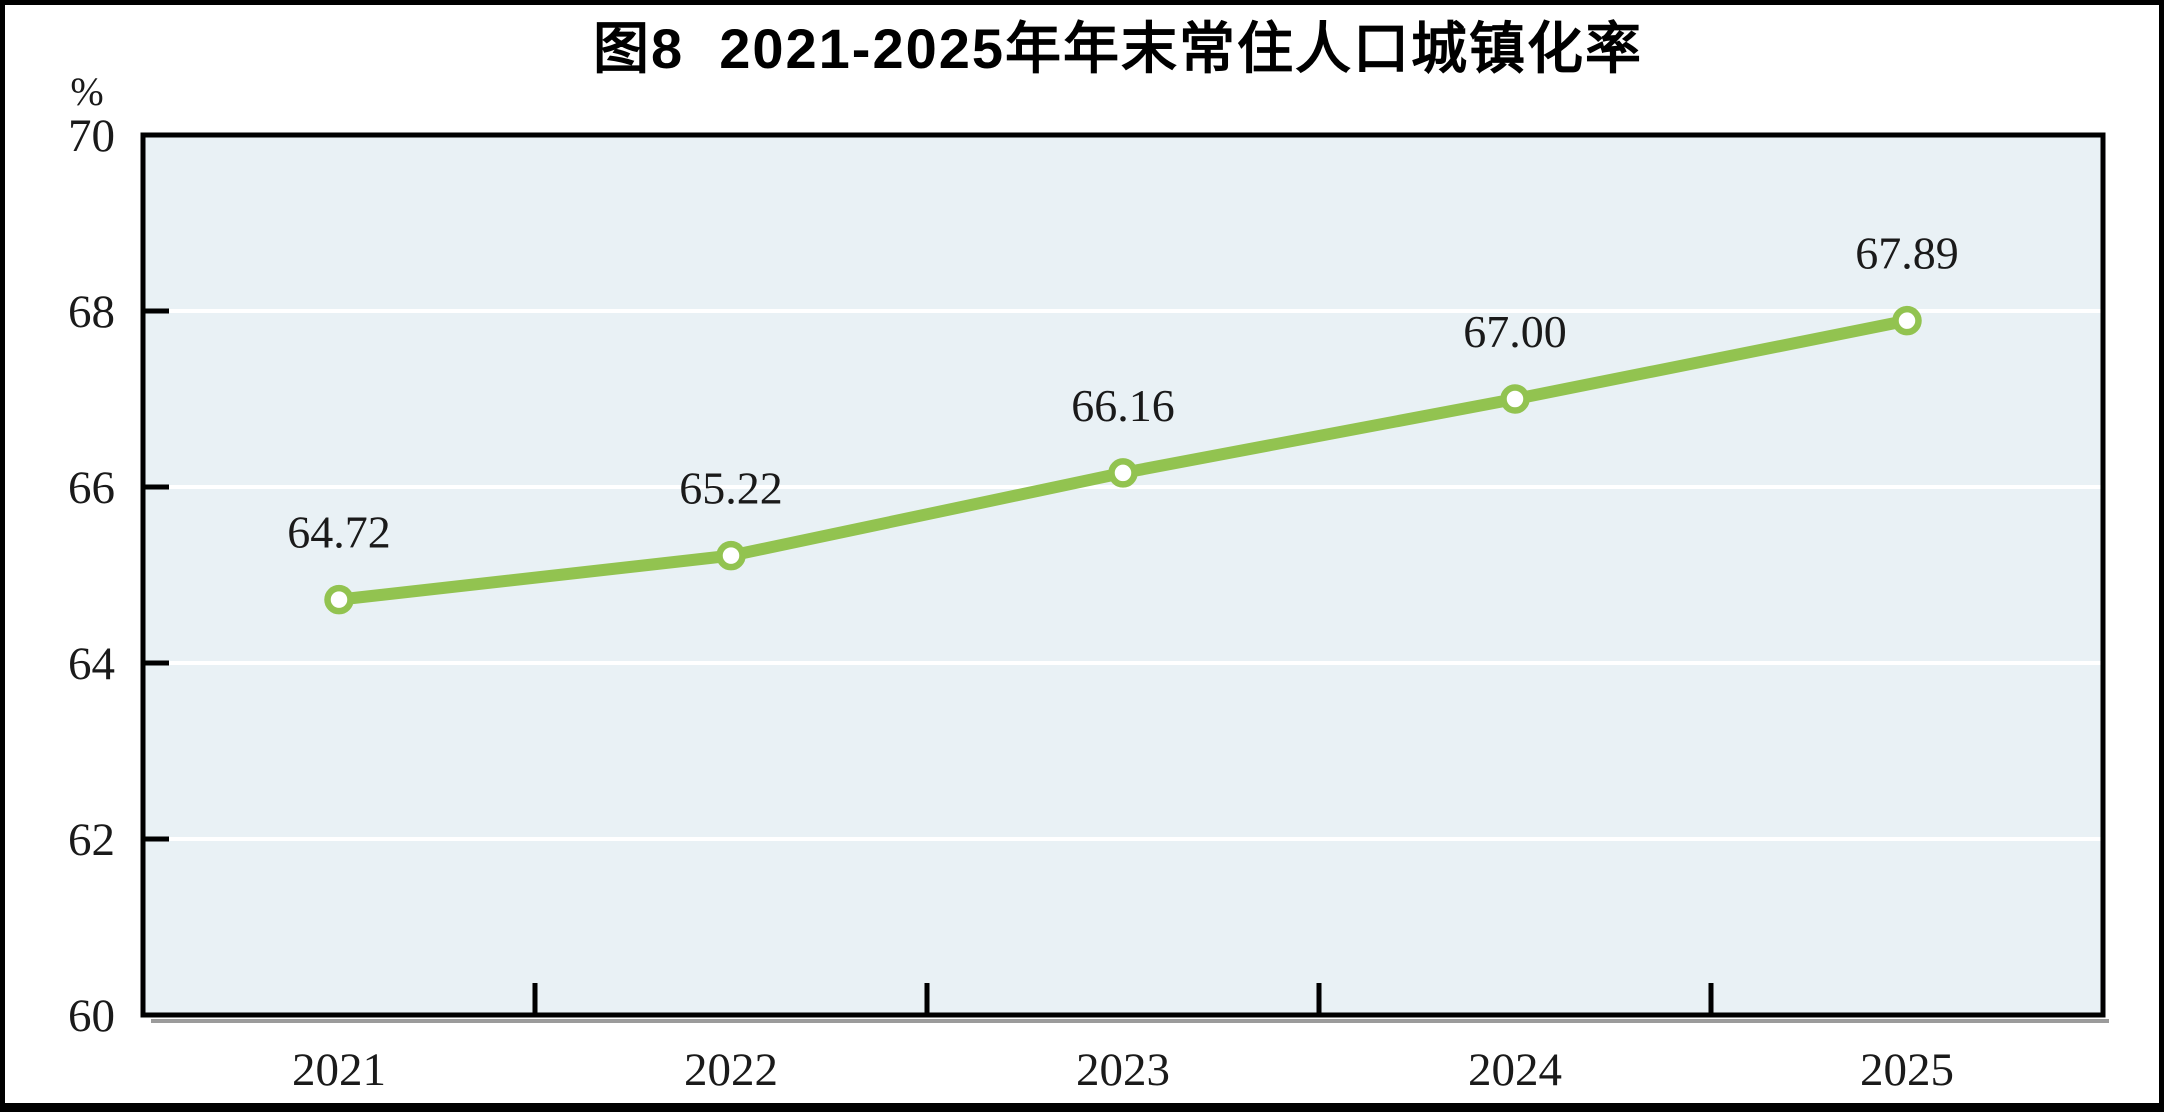 Image resolution: width=2164 pixels, height=1112 pixels. I want to click on data-label: 67.00, so click(1515, 331).